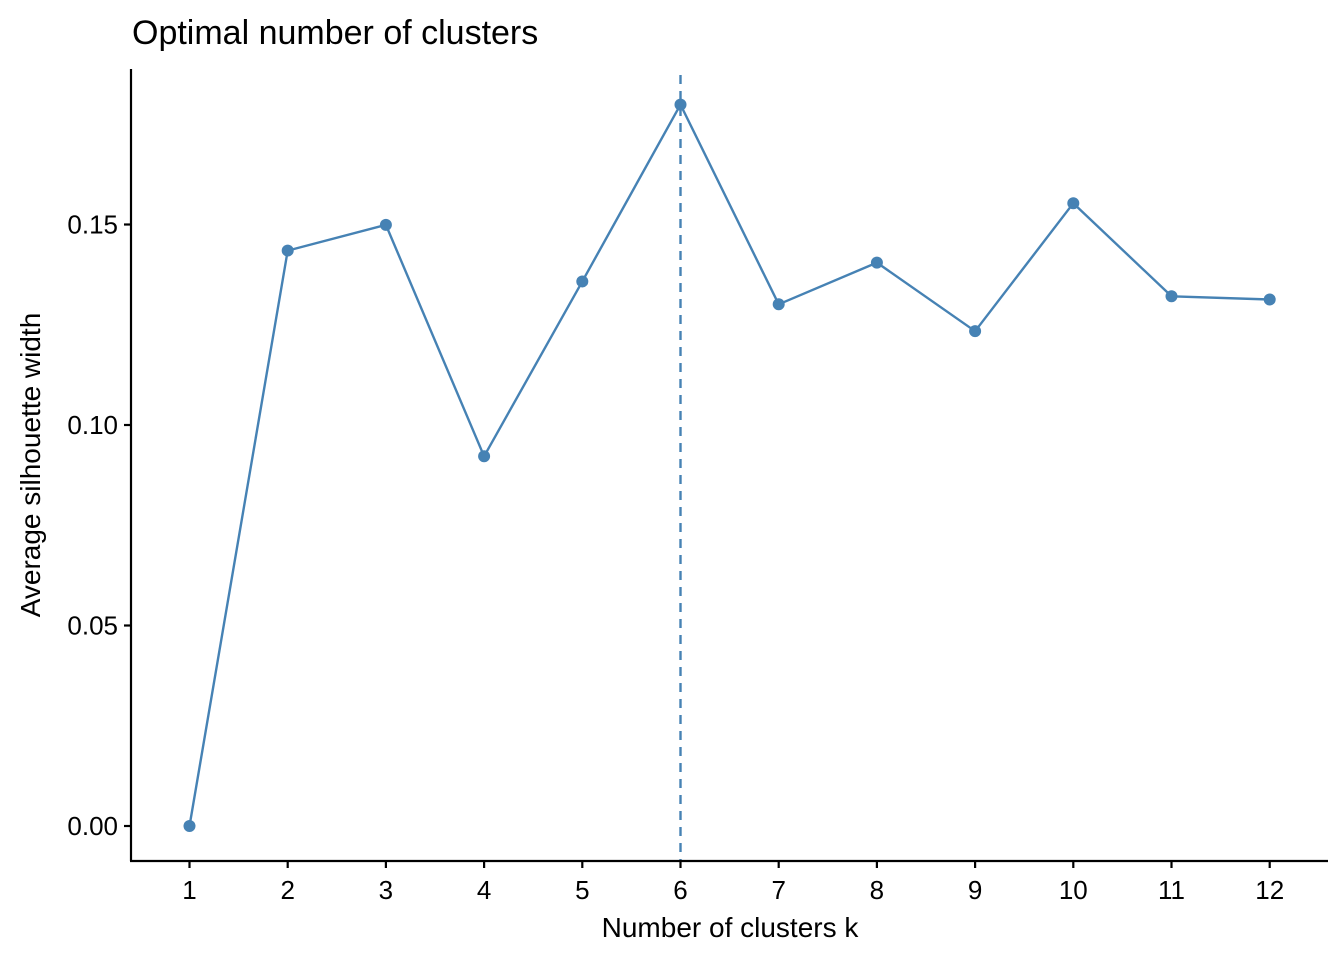 Image resolution: width=1344 pixels, height=960 pixels. I want to click on x-tick-label: 9, so click(975, 890).